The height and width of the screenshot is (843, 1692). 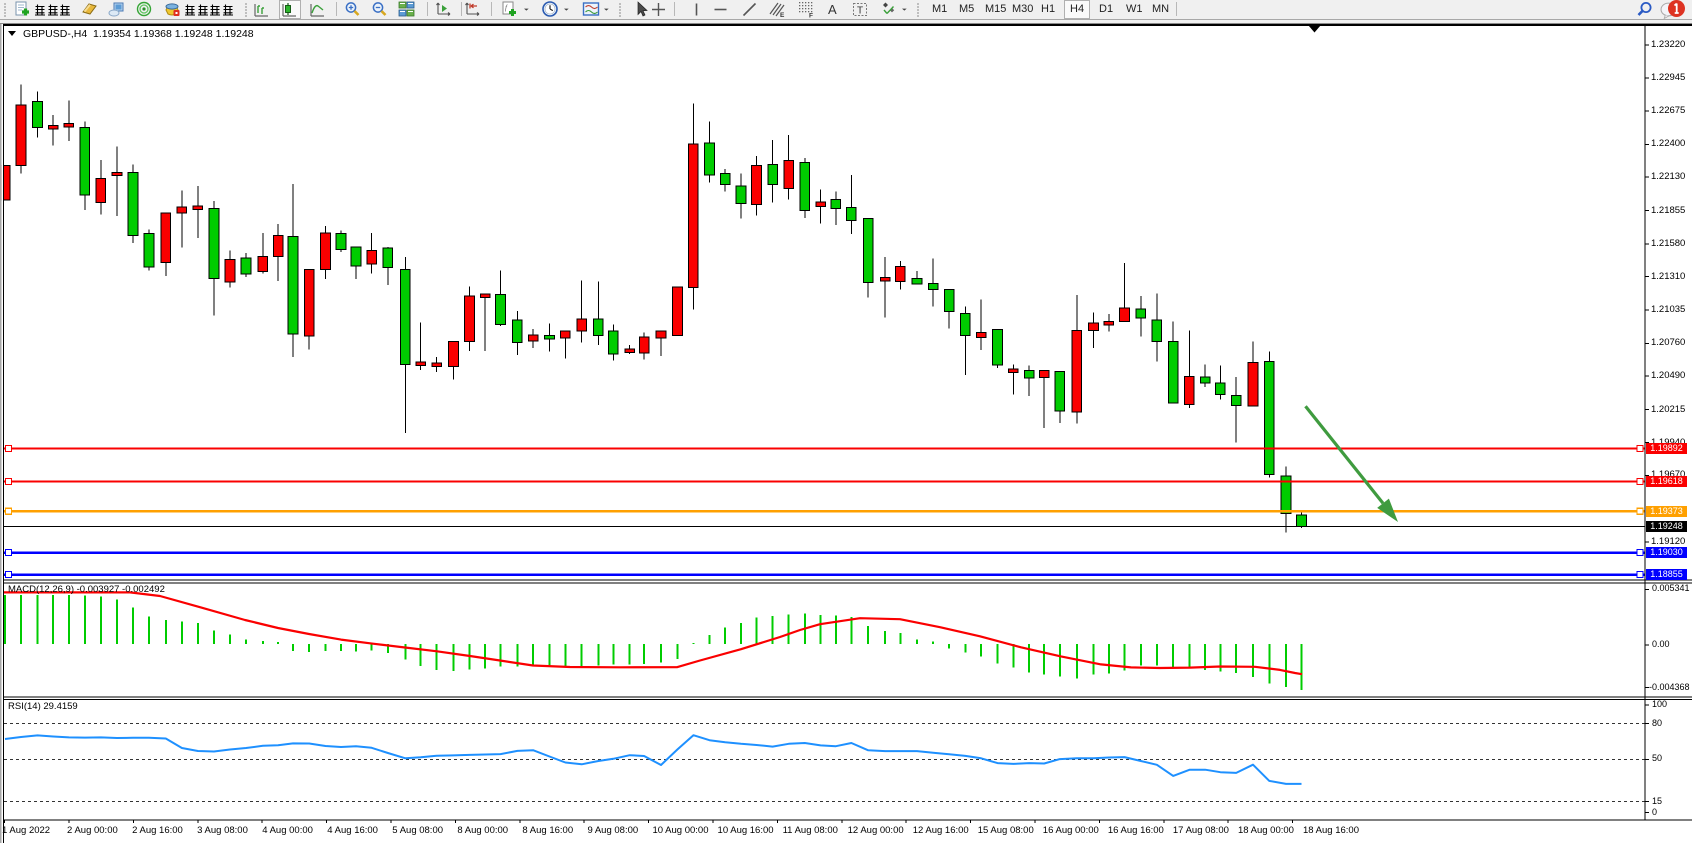 I want to click on svg-text: T, so click(x=860, y=11).